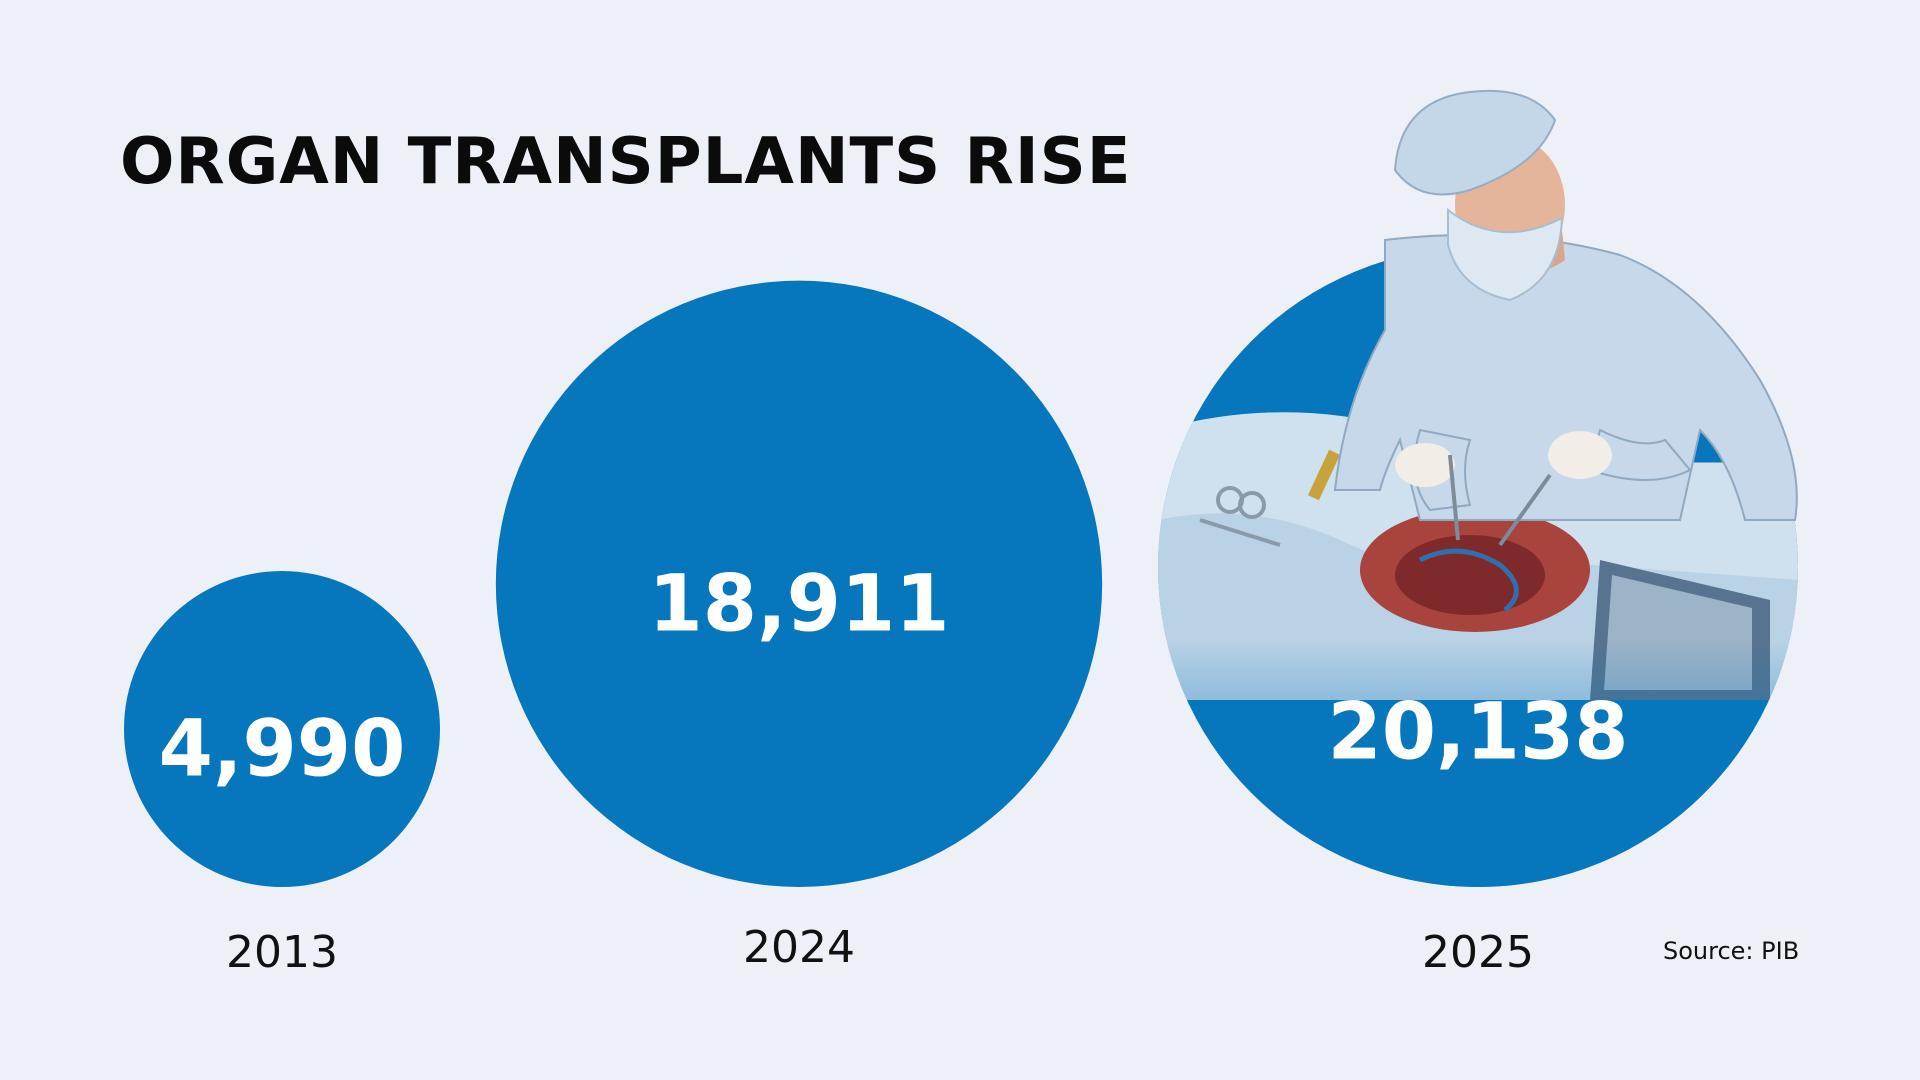 This screenshot has width=1920, height=1080. Describe the element at coordinates (1478, 952) in the screenshot. I see `year-label-2025: 2025` at that location.